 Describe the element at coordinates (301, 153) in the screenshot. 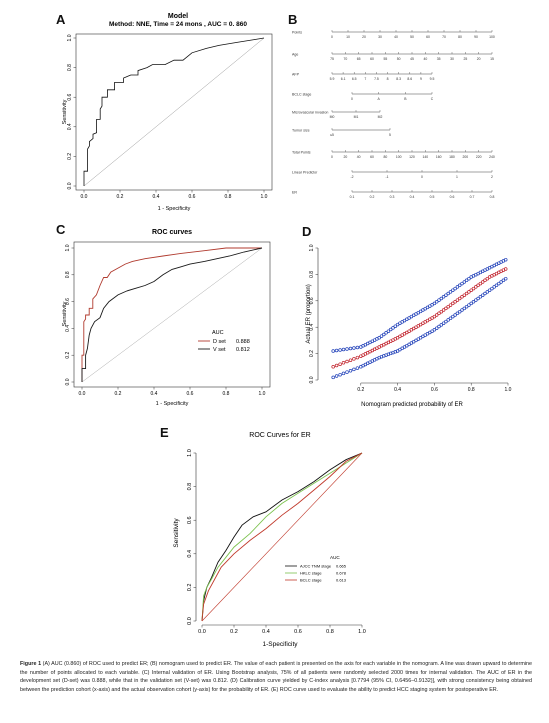

I see `nomogram-row-label: Total Points` at that location.